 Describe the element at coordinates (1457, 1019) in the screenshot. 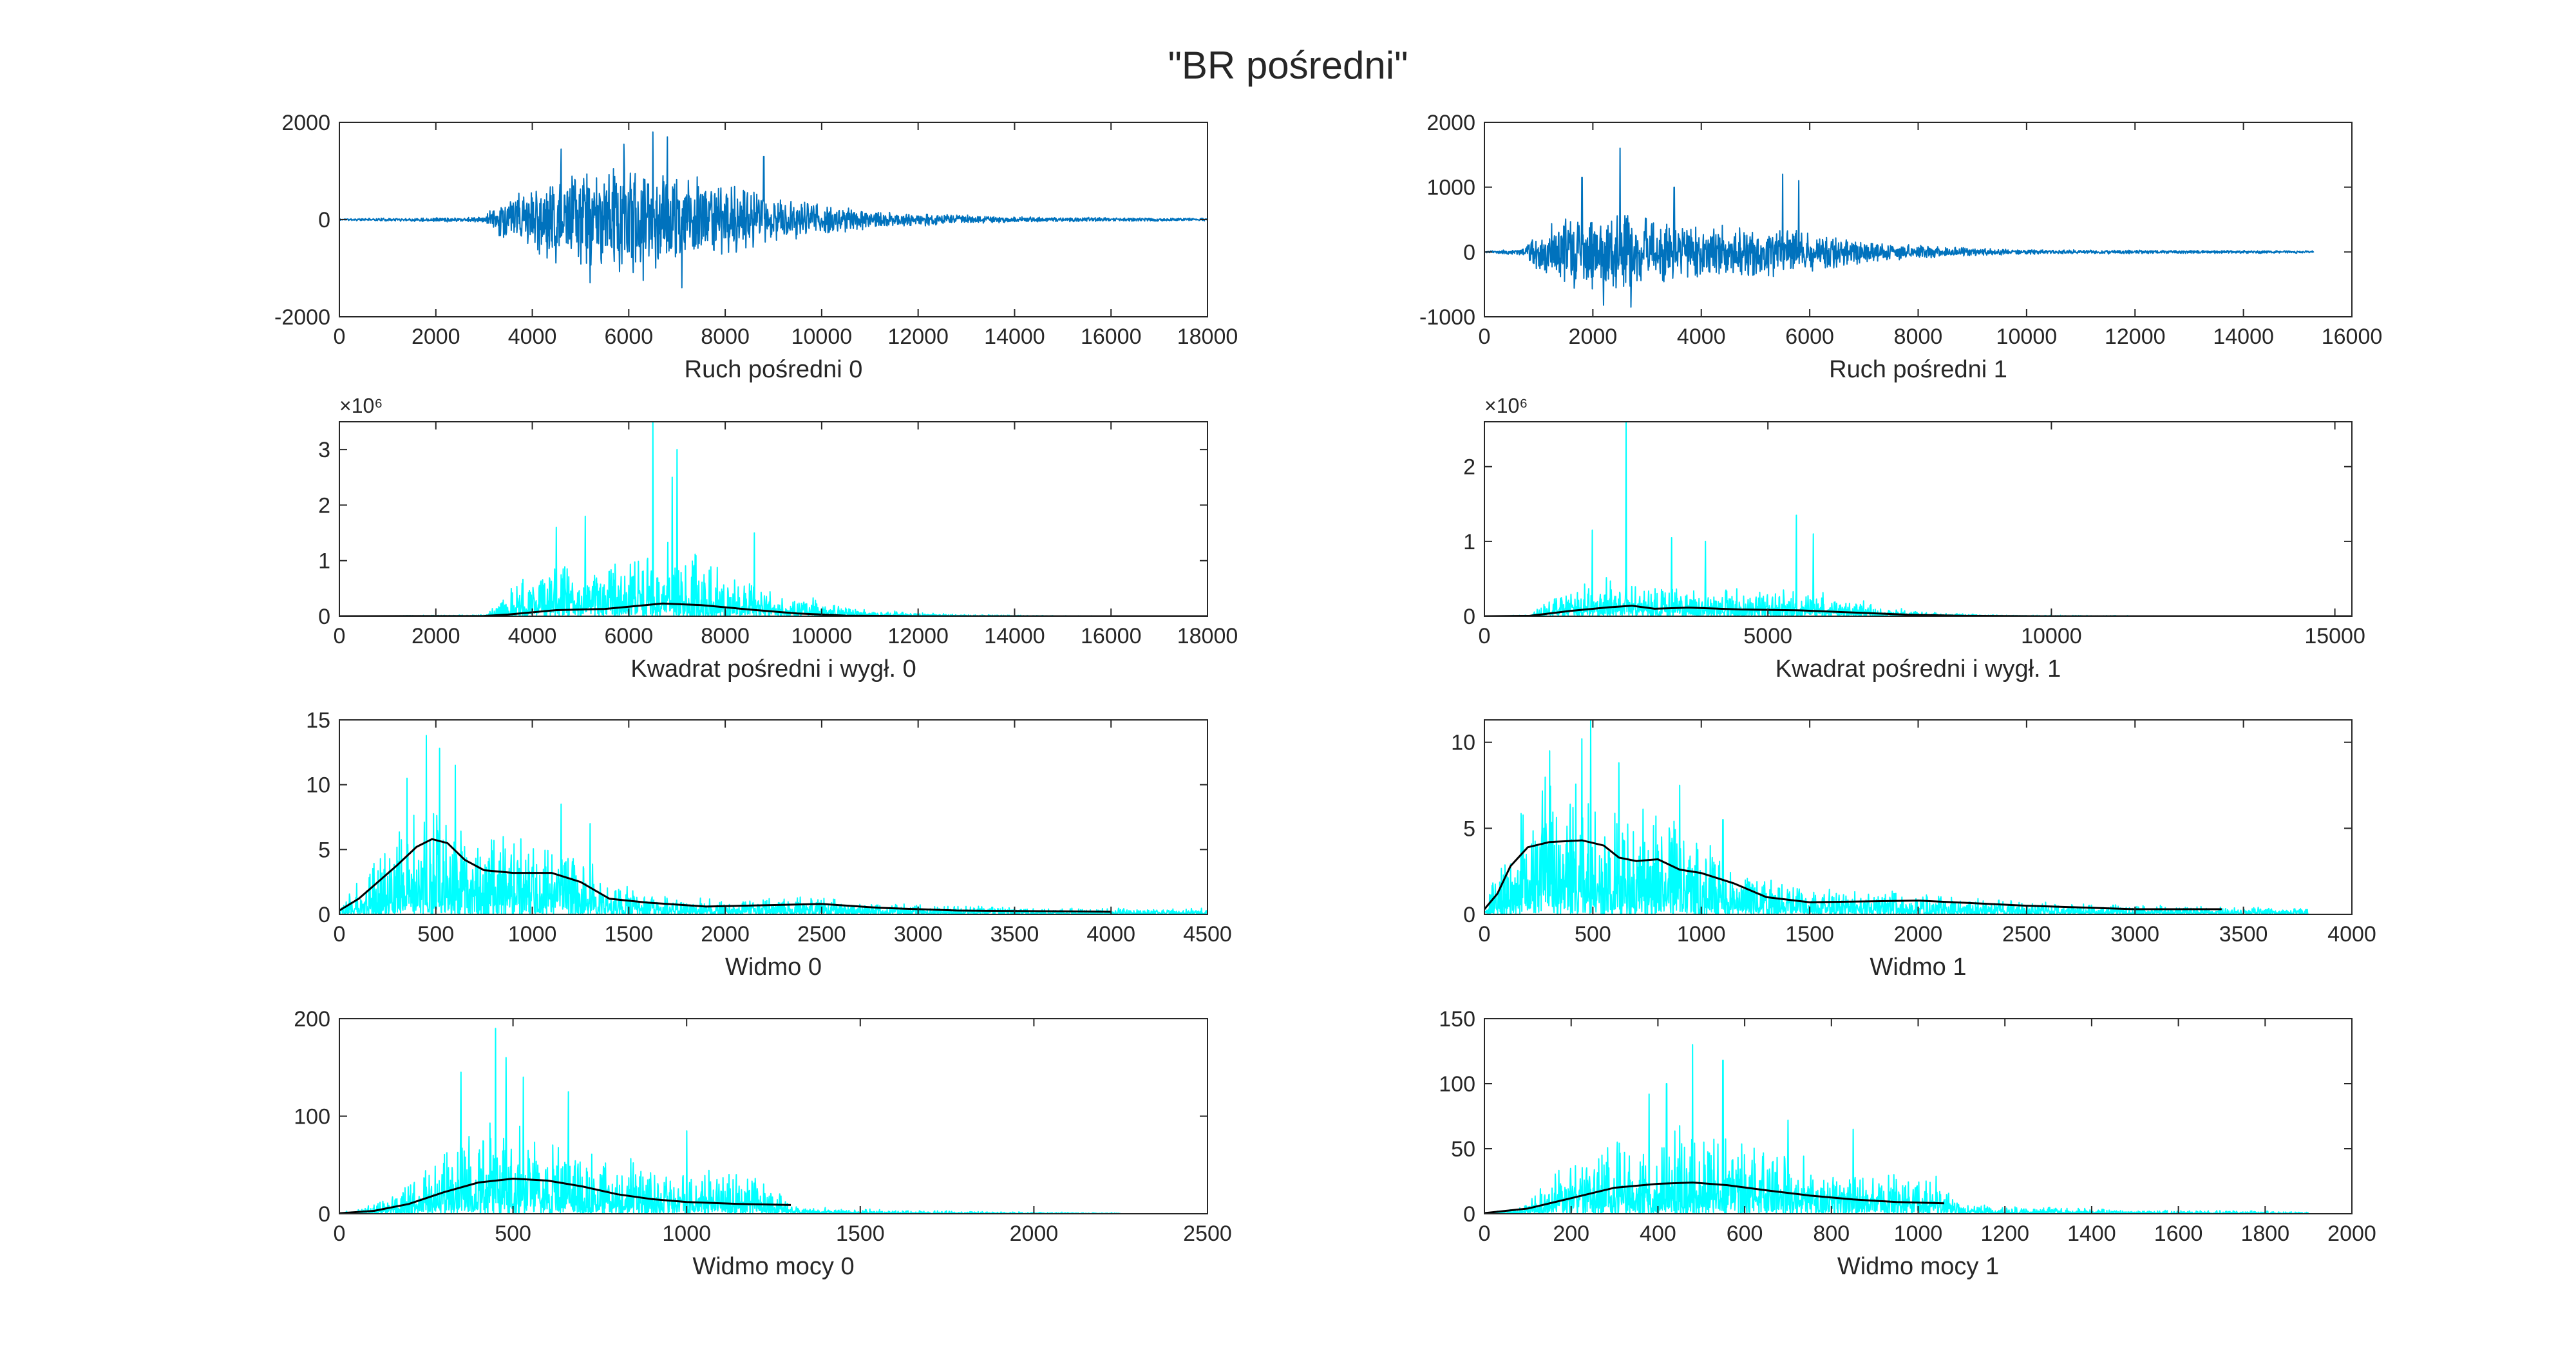

I see `y-tick-label: 150` at that location.